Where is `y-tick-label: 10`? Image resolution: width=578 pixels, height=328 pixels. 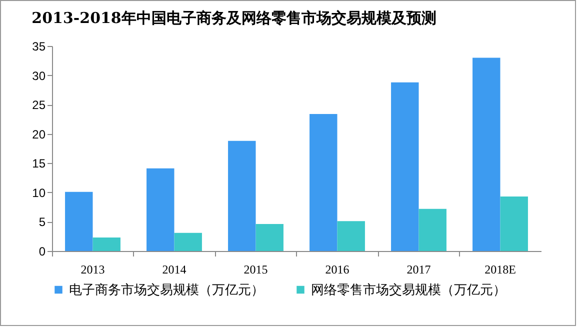 y-tick-label: 10 is located at coordinates (39, 193).